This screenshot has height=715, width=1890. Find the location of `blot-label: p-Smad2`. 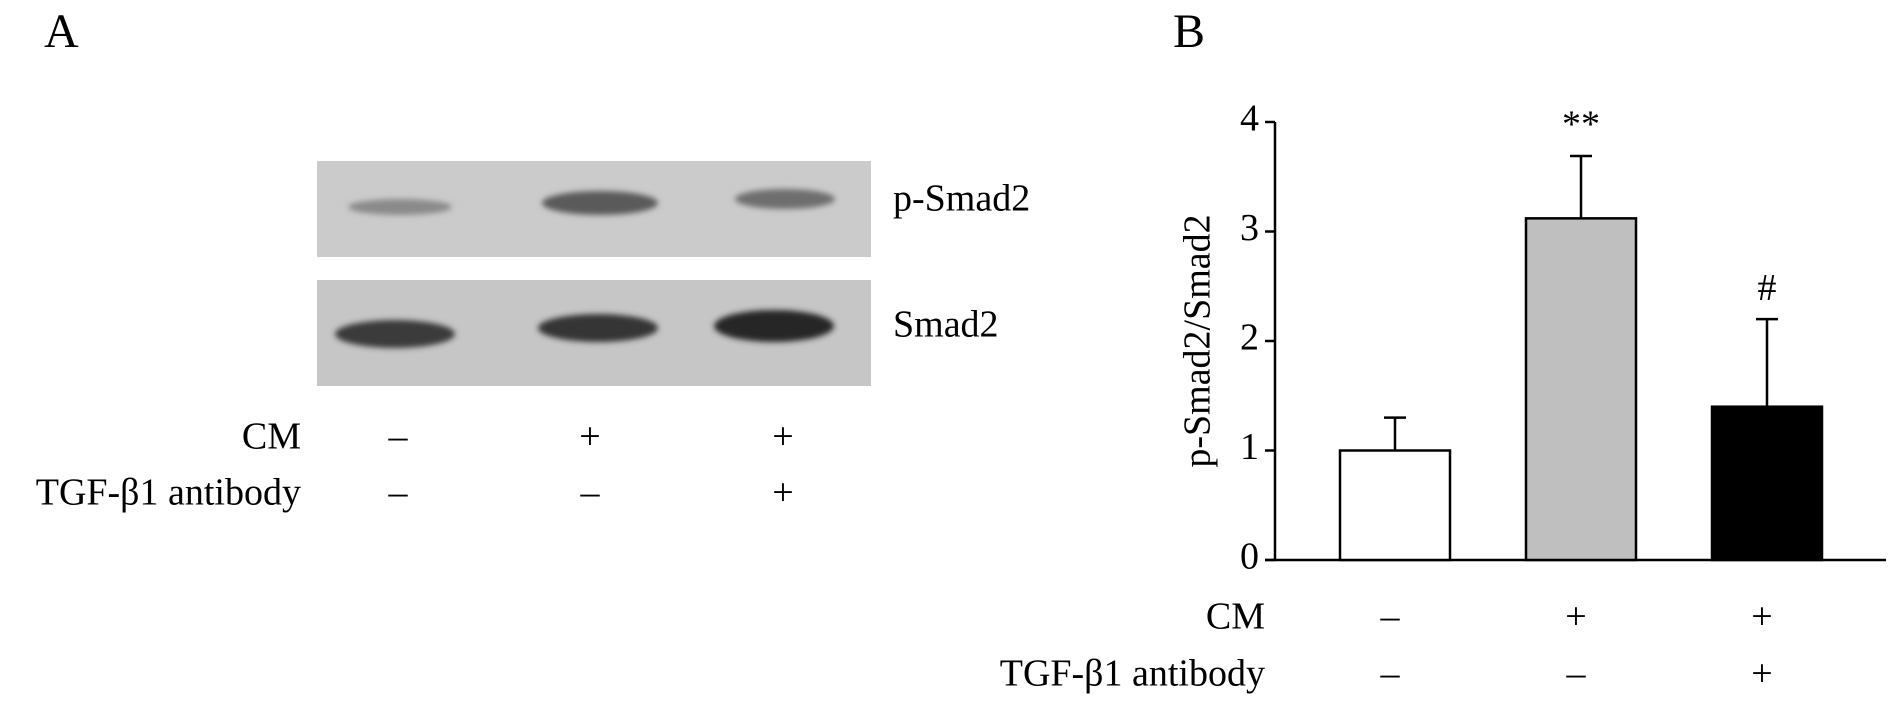

blot-label: p-Smad2 is located at coordinates (961, 199).